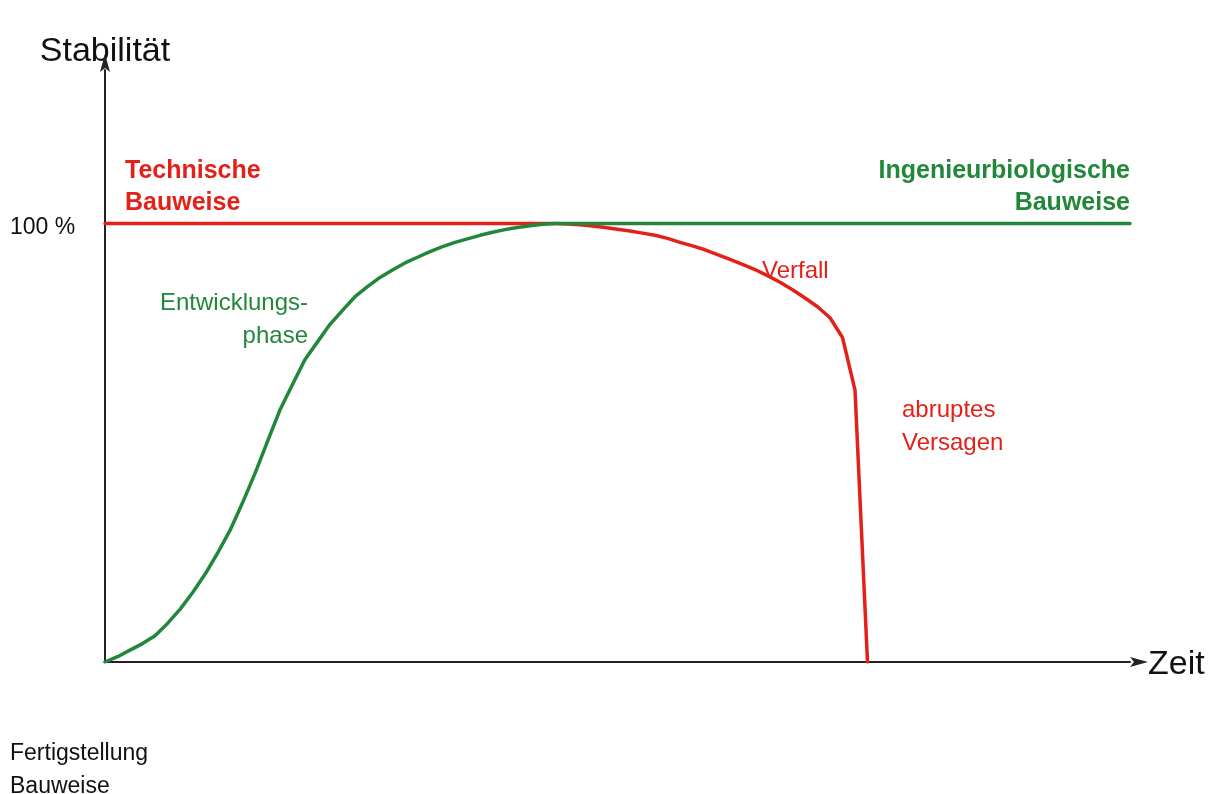 The width and height of the screenshot is (1224, 794). Describe the element at coordinates (1004, 185) in the screenshot. I see `series-label: Ingenieurbiologische Bauweise` at that location.